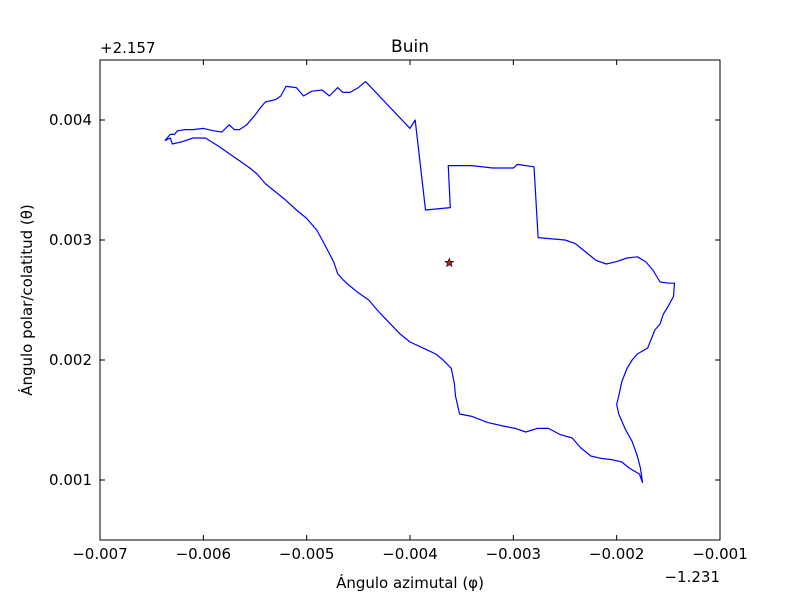 Image resolution: width=800 pixels, height=600 pixels. Describe the element at coordinates (410, 554) in the screenshot. I see `x-tick-label: −0.004` at that location.